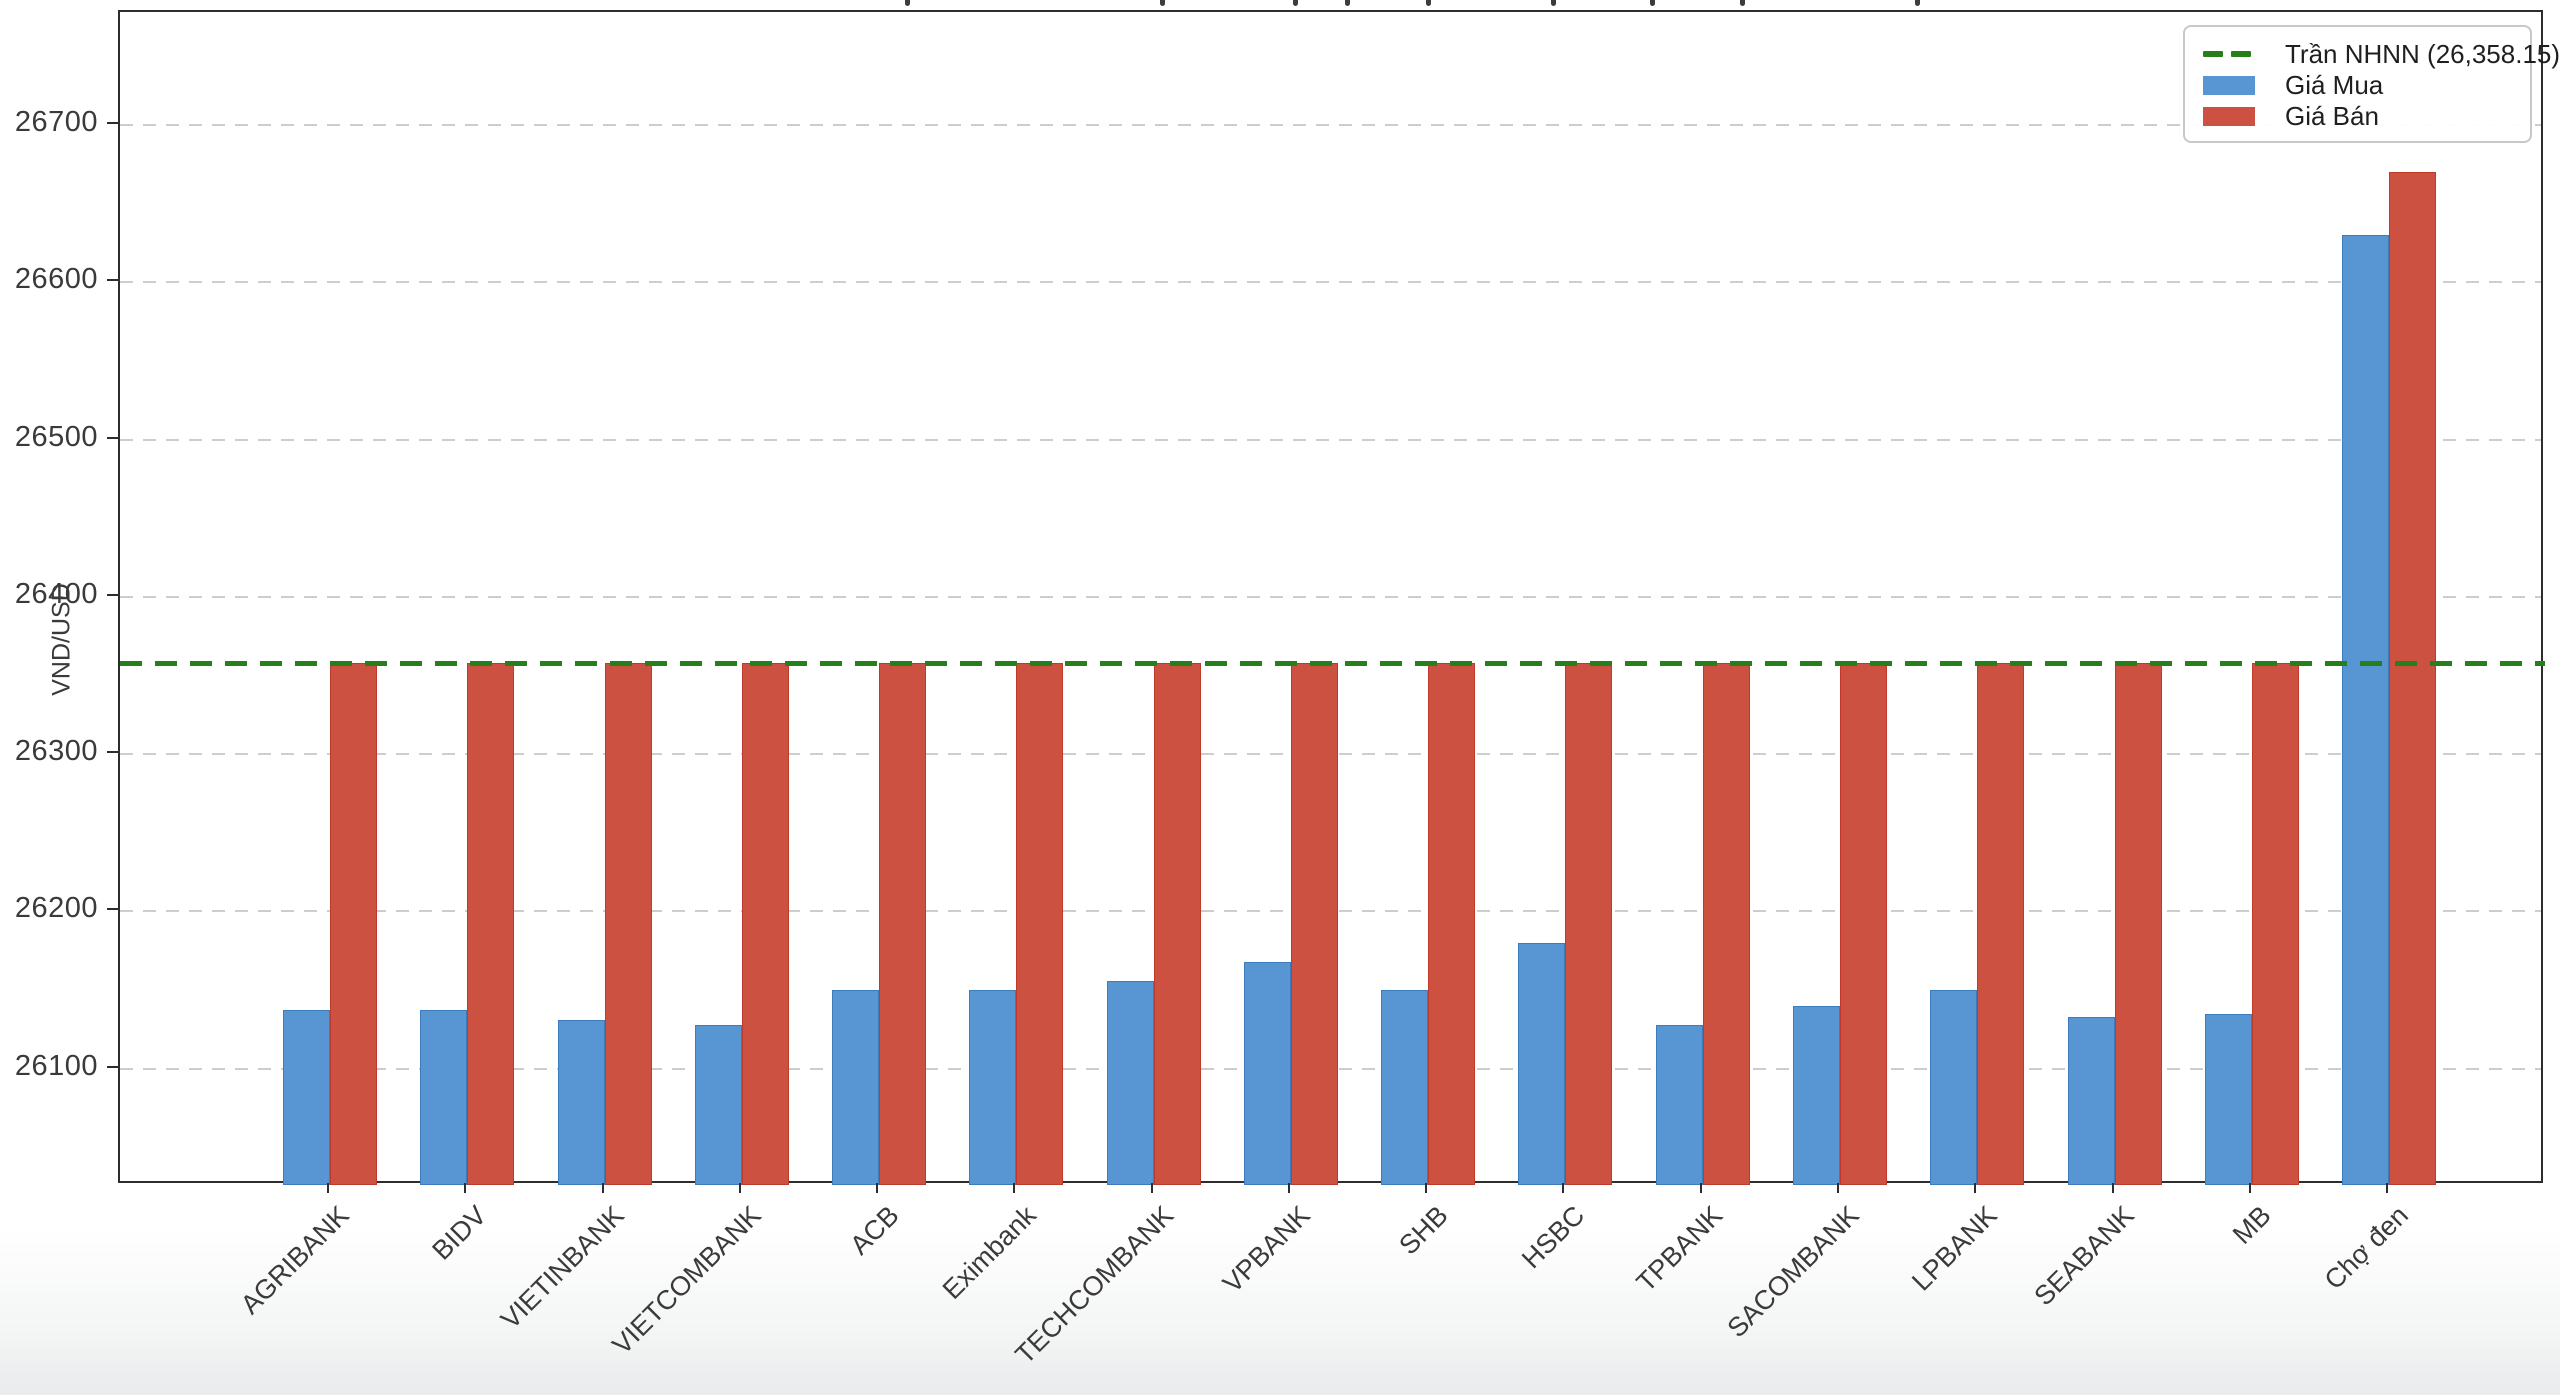 This screenshot has height=1395, width=2560. Describe the element at coordinates (874, 1230) in the screenshot. I see `x-category-label: ACB` at that location.